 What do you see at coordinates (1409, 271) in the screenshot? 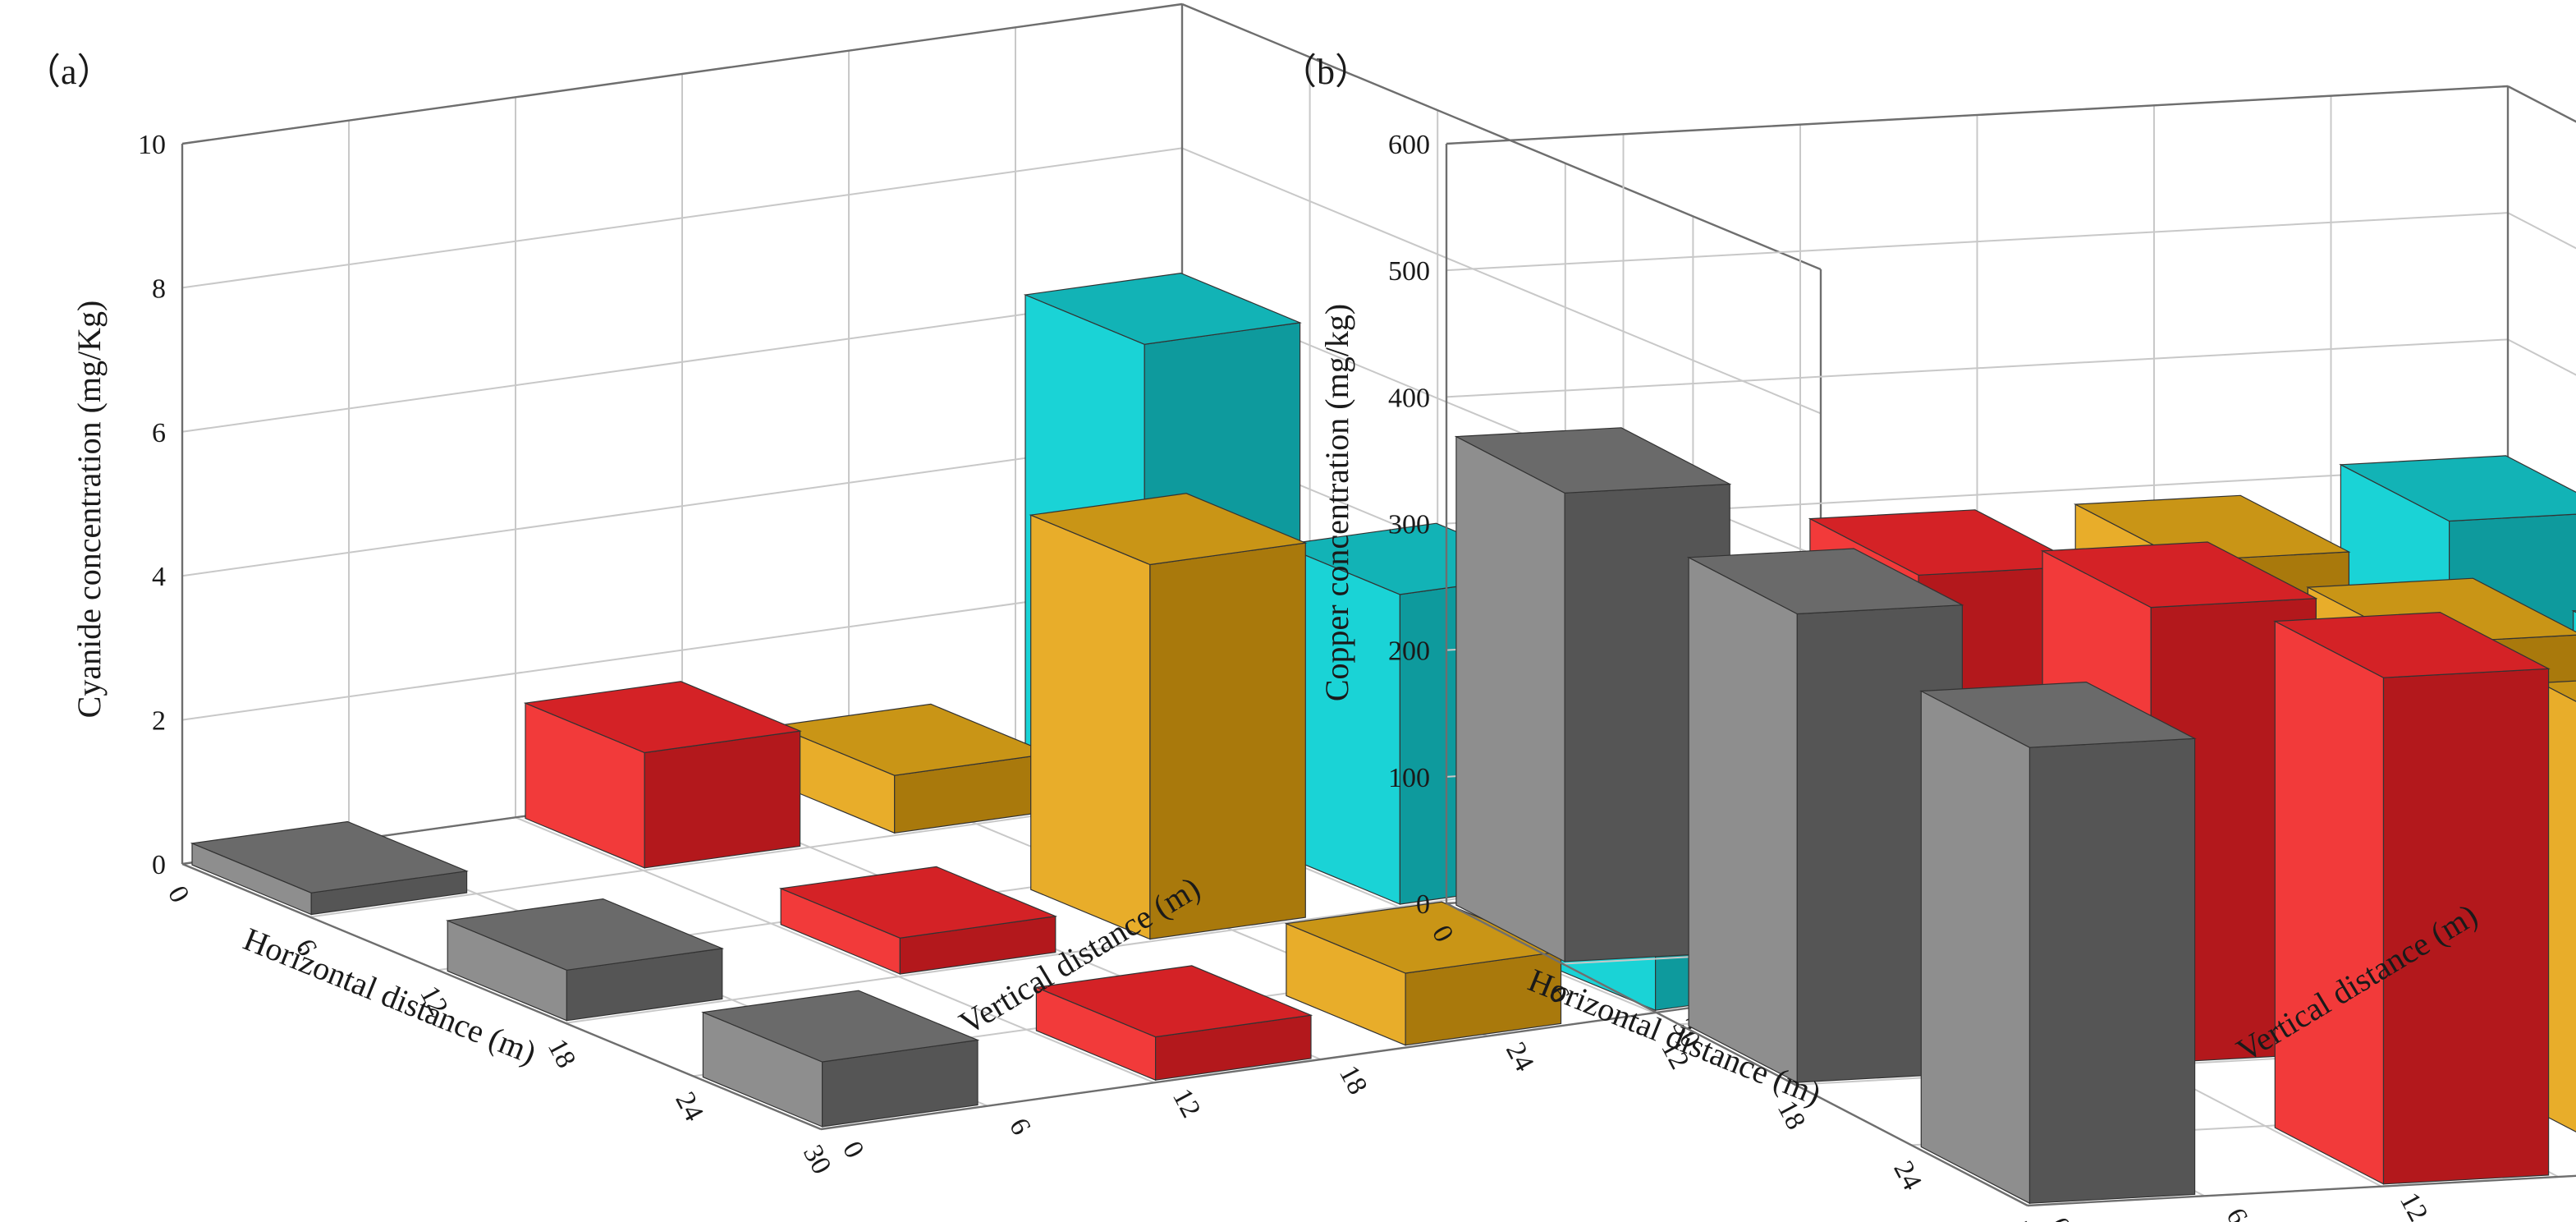
I see `z-tick-label: 500` at bounding box center [1409, 271].